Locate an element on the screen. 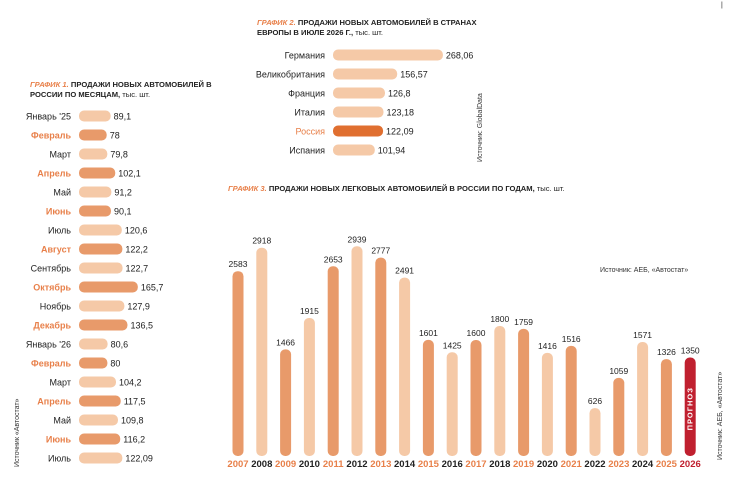 Image resolution: width=729 pixels, height=486 pixels. chart3-value-label: 2939 is located at coordinates (357, 239).